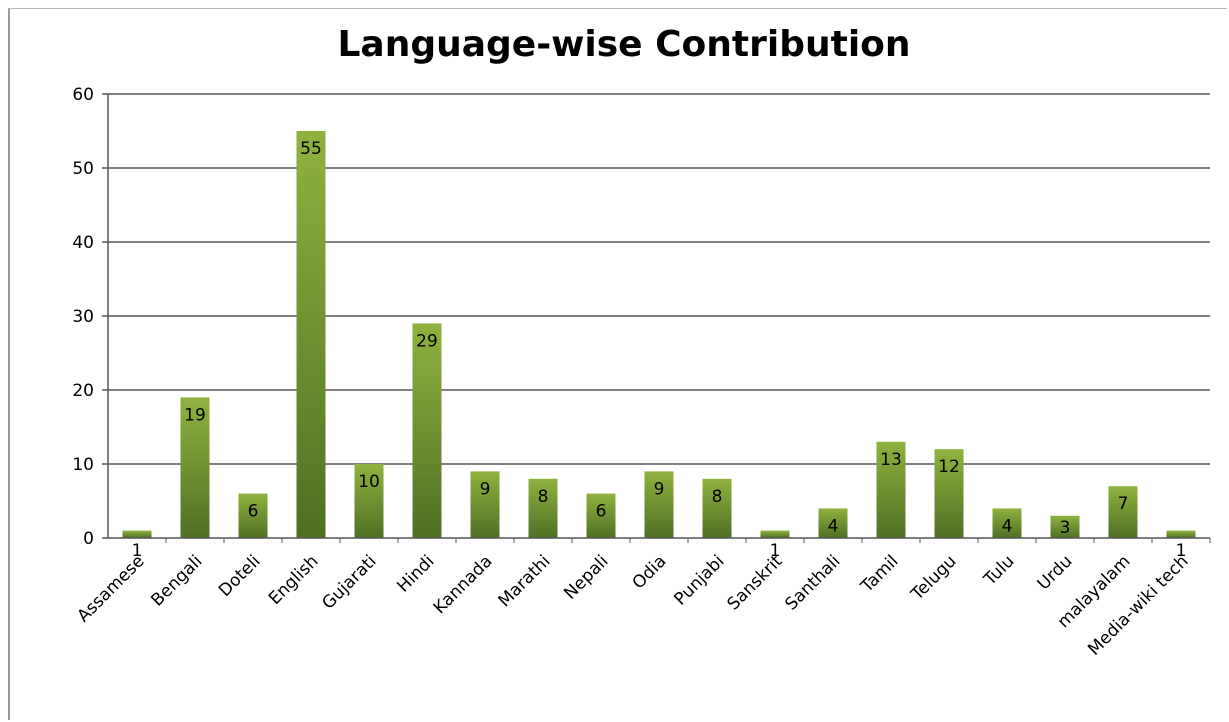 The height and width of the screenshot is (722, 1229). Describe the element at coordinates (311, 149) in the screenshot. I see `data-label: 55` at that location.